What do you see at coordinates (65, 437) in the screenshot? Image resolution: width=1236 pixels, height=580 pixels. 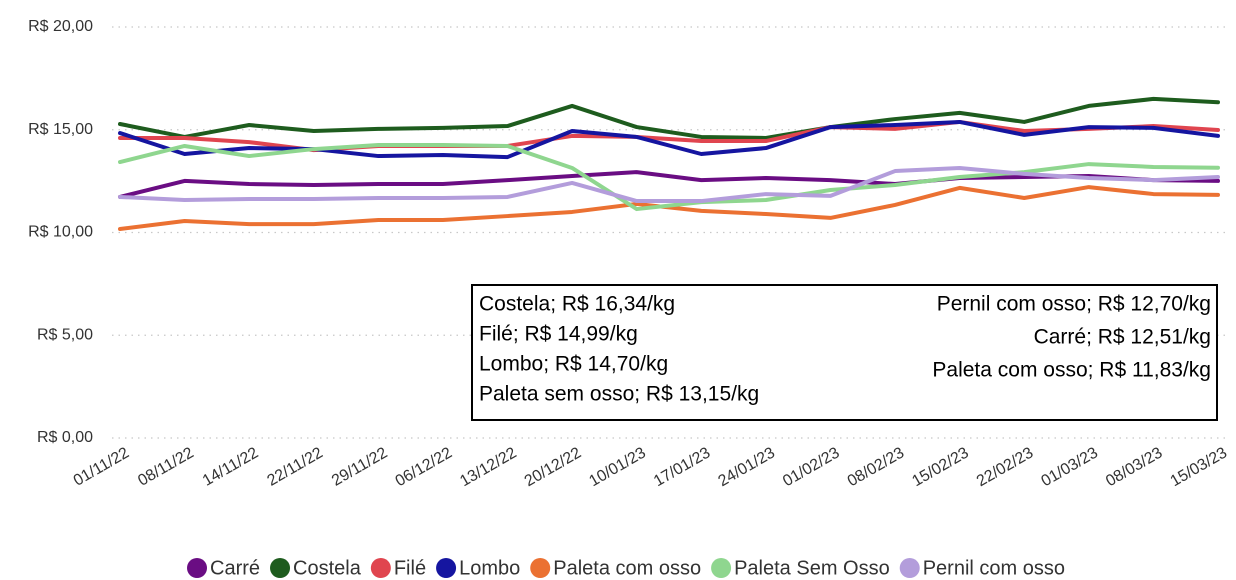 I see `y-tick-label: R$ 0,00` at bounding box center [65, 437].